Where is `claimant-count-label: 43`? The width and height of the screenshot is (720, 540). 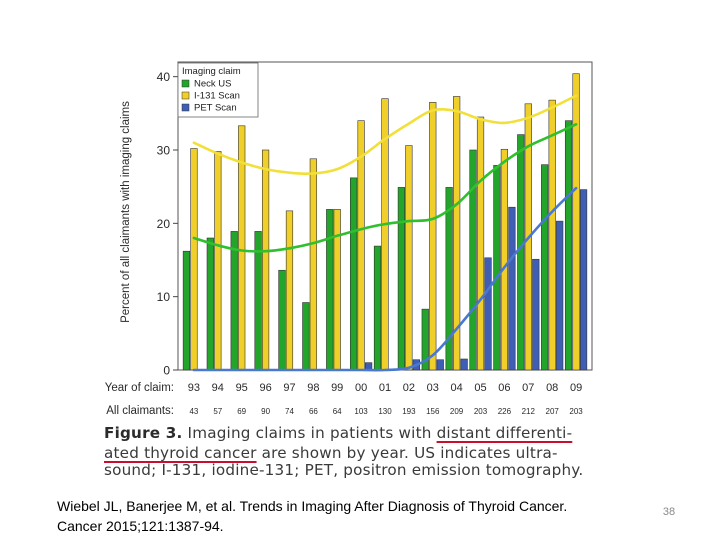
claimant-count-label: 43 is located at coordinates (193, 411).